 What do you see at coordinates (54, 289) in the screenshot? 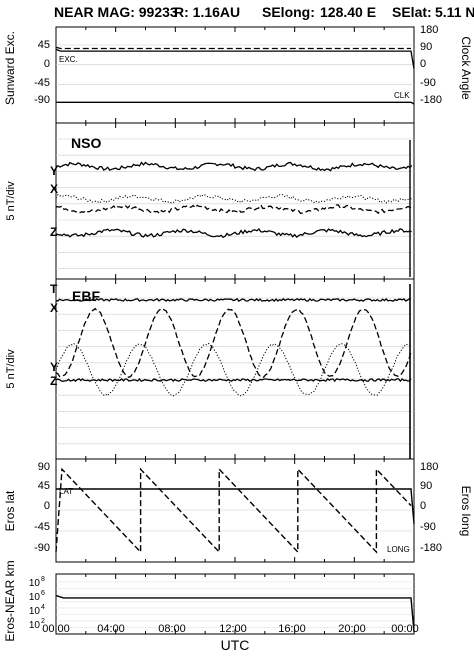
I see `ebf-t-label: T` at bounding box center [54, 289].